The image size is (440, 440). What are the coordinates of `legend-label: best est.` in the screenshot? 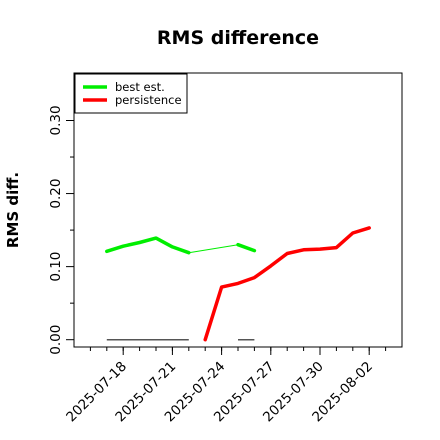 It's located at (140, 87).